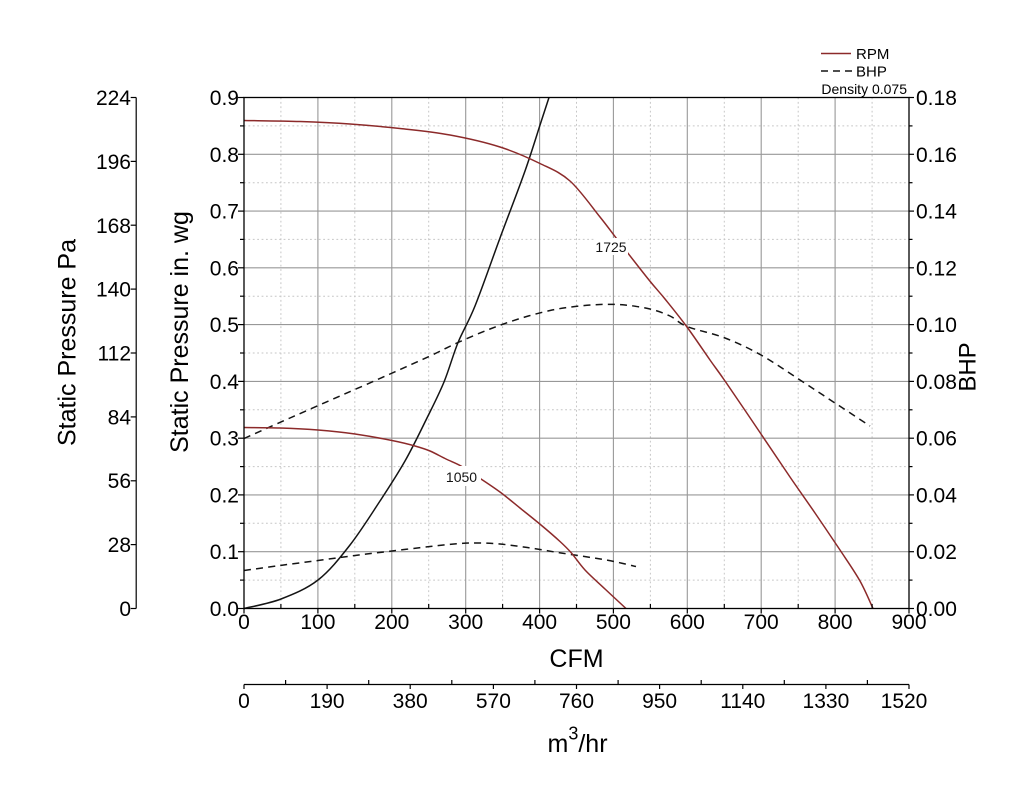  What do you see at coordinates (327, 701) in the screenshot?
I see `svg-text: 190` at bounding box center [327, 701].